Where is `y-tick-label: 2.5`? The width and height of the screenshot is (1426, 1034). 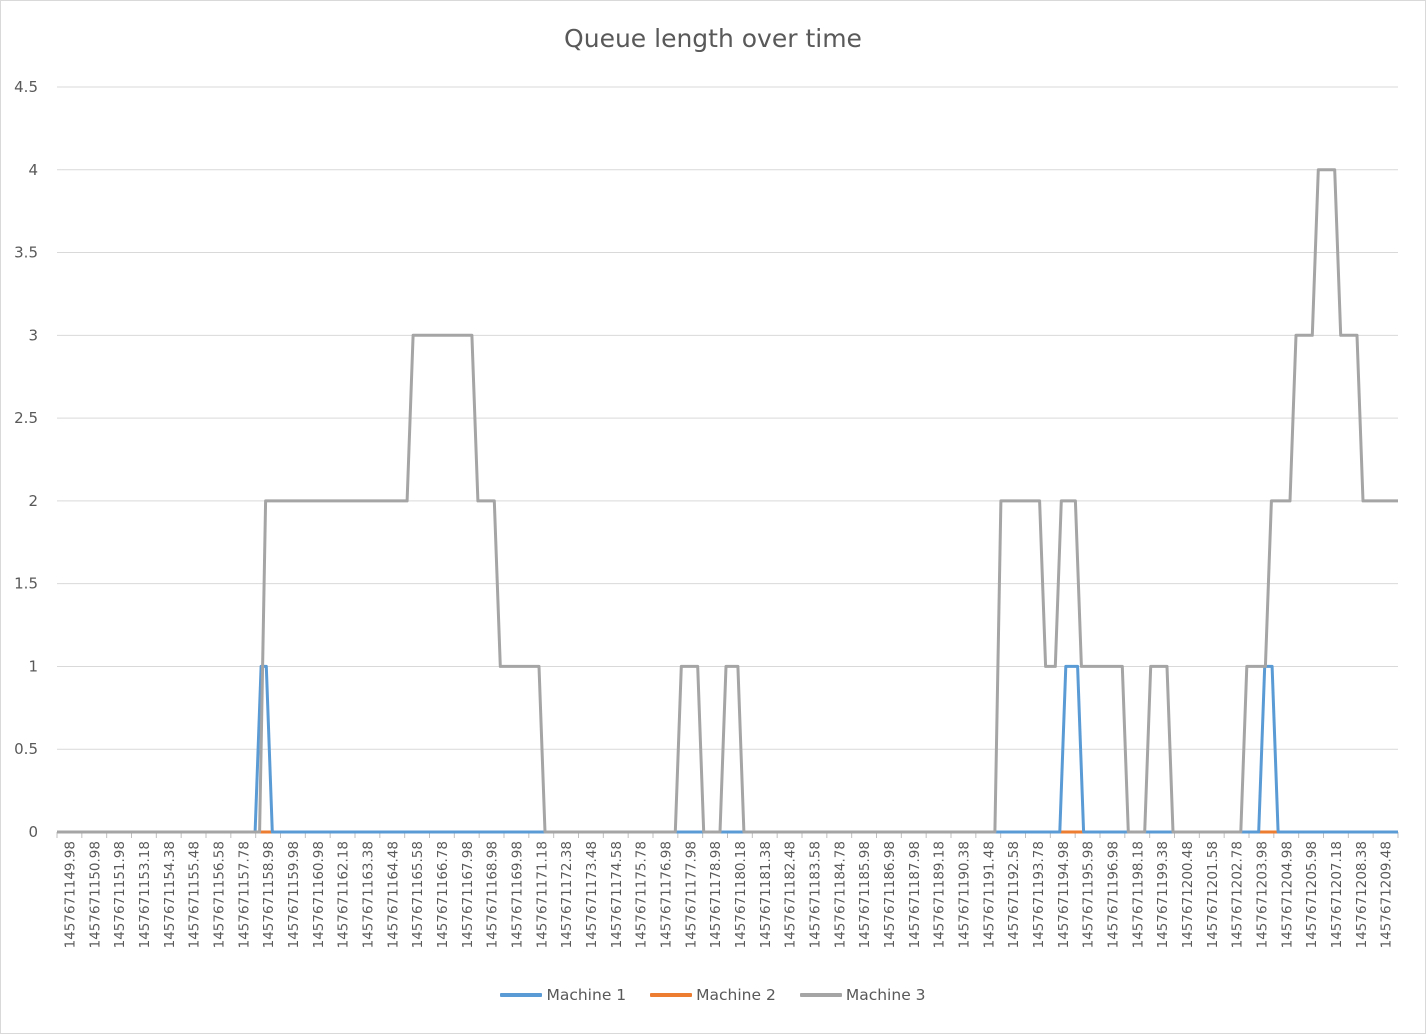 y-tick-label: 2.5 is located at coordinates (26, 418).